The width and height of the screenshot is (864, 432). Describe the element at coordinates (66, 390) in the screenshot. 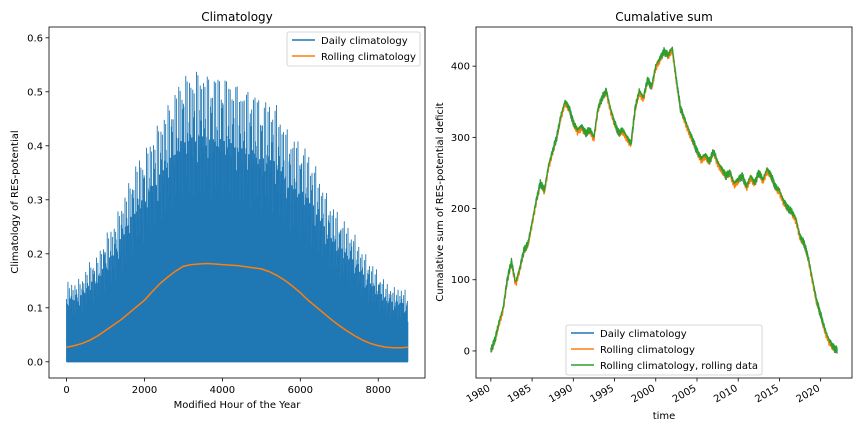

I see `x-tick-label: 0` at that location.